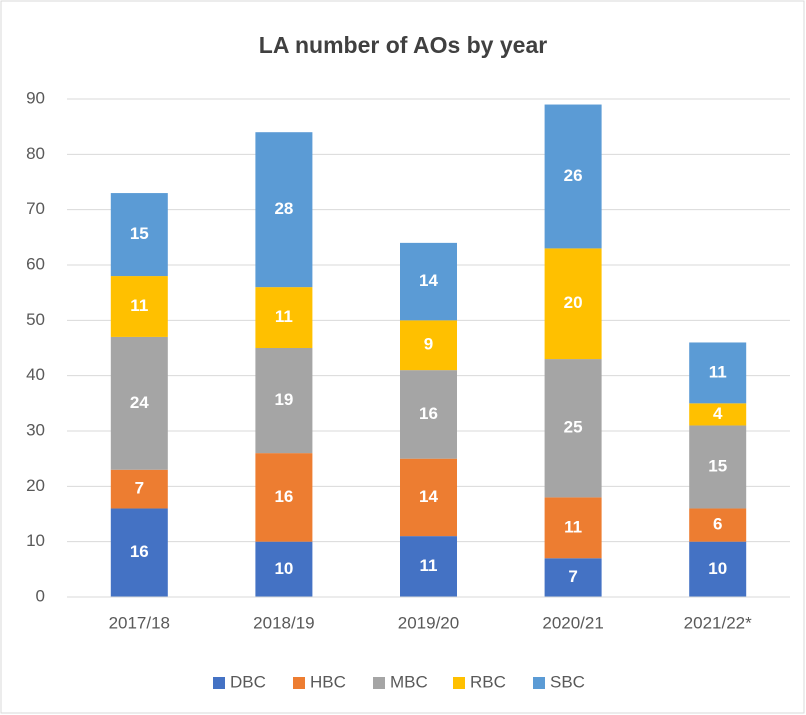  What do you see at coordinates (35, 208) in the screenshot?
I see `y-tick-label: 70` at bounding box center [35, 208].